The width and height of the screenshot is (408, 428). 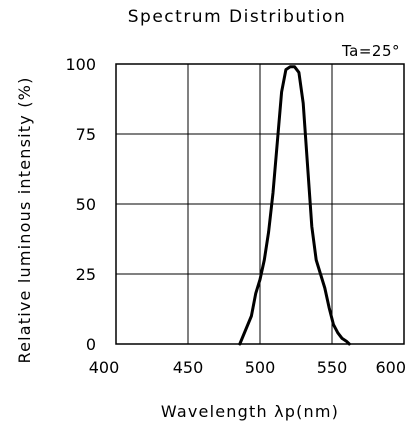 What do you see at coordinates (260, 367) in the screenshot?
I see `x-tick-label: 500` at bounding box center [260, 367].